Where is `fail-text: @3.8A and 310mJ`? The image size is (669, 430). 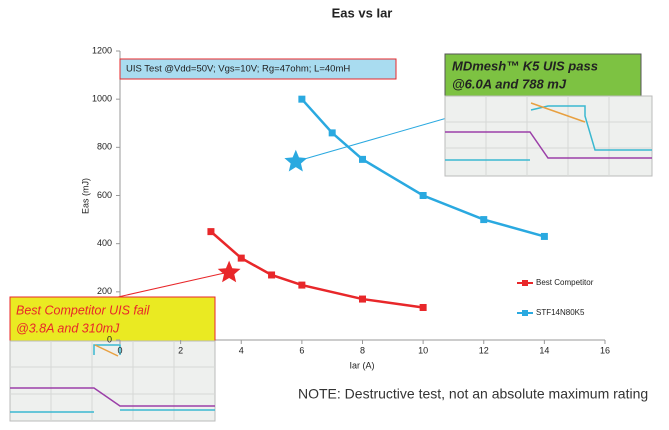
fail-text: @3.8A and 310mJ is located at coordinates (68, 328).